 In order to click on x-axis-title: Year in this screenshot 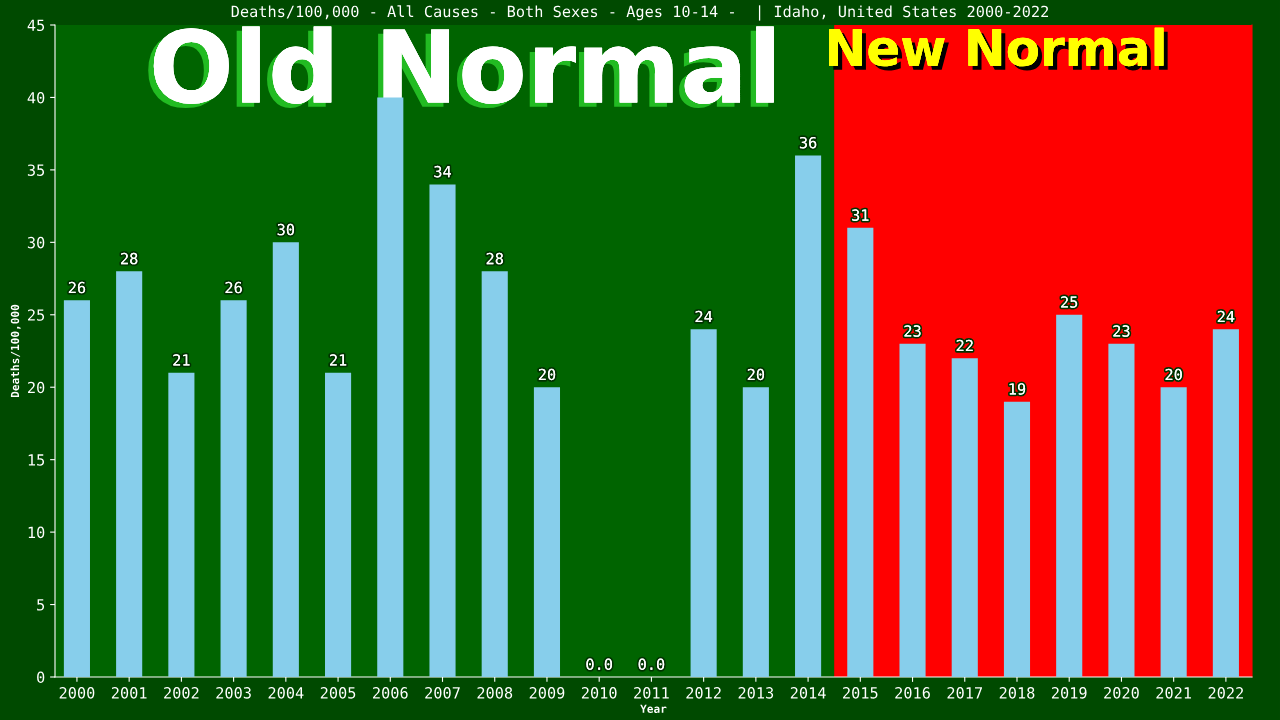, I will do `click(653, 708)`.